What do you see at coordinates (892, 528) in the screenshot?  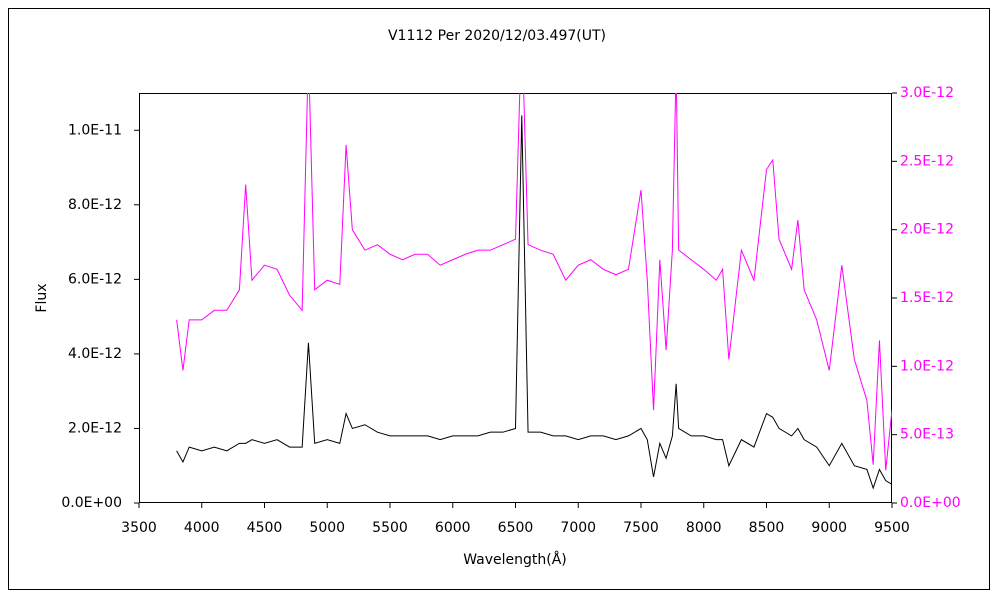 I see `x-tick-label: 9500` at bounding box center [892, 528].